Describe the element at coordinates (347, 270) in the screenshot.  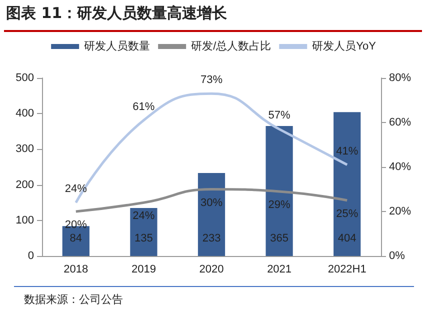
I see `x-tick-label: 2022H1` at that location.